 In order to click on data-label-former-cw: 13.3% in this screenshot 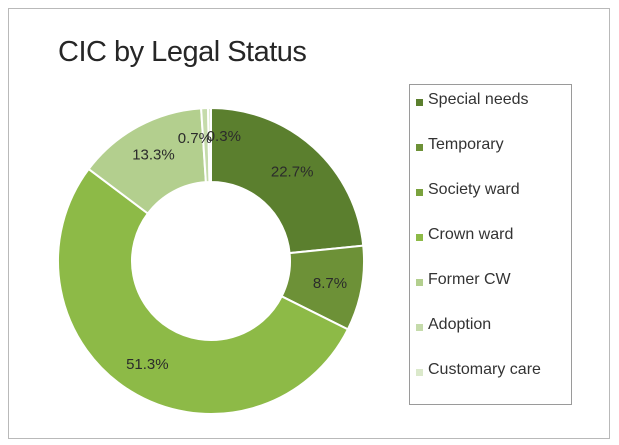, I will do `click(153, 155)`.